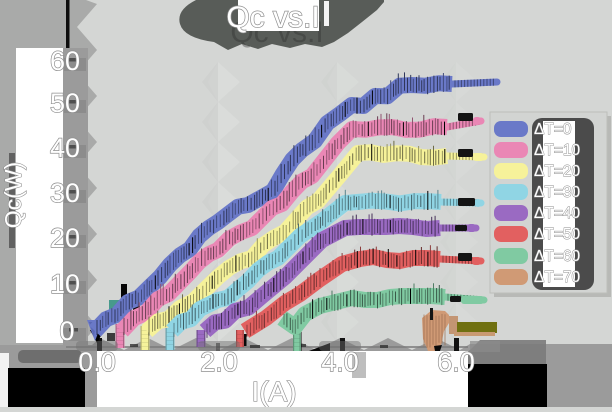 This screenshot has height=412, width=612. What do you see at coordinates (13, 195) in the screenshot?
I see `svg-text: Qc(W)` at bounding box center [13, 195].